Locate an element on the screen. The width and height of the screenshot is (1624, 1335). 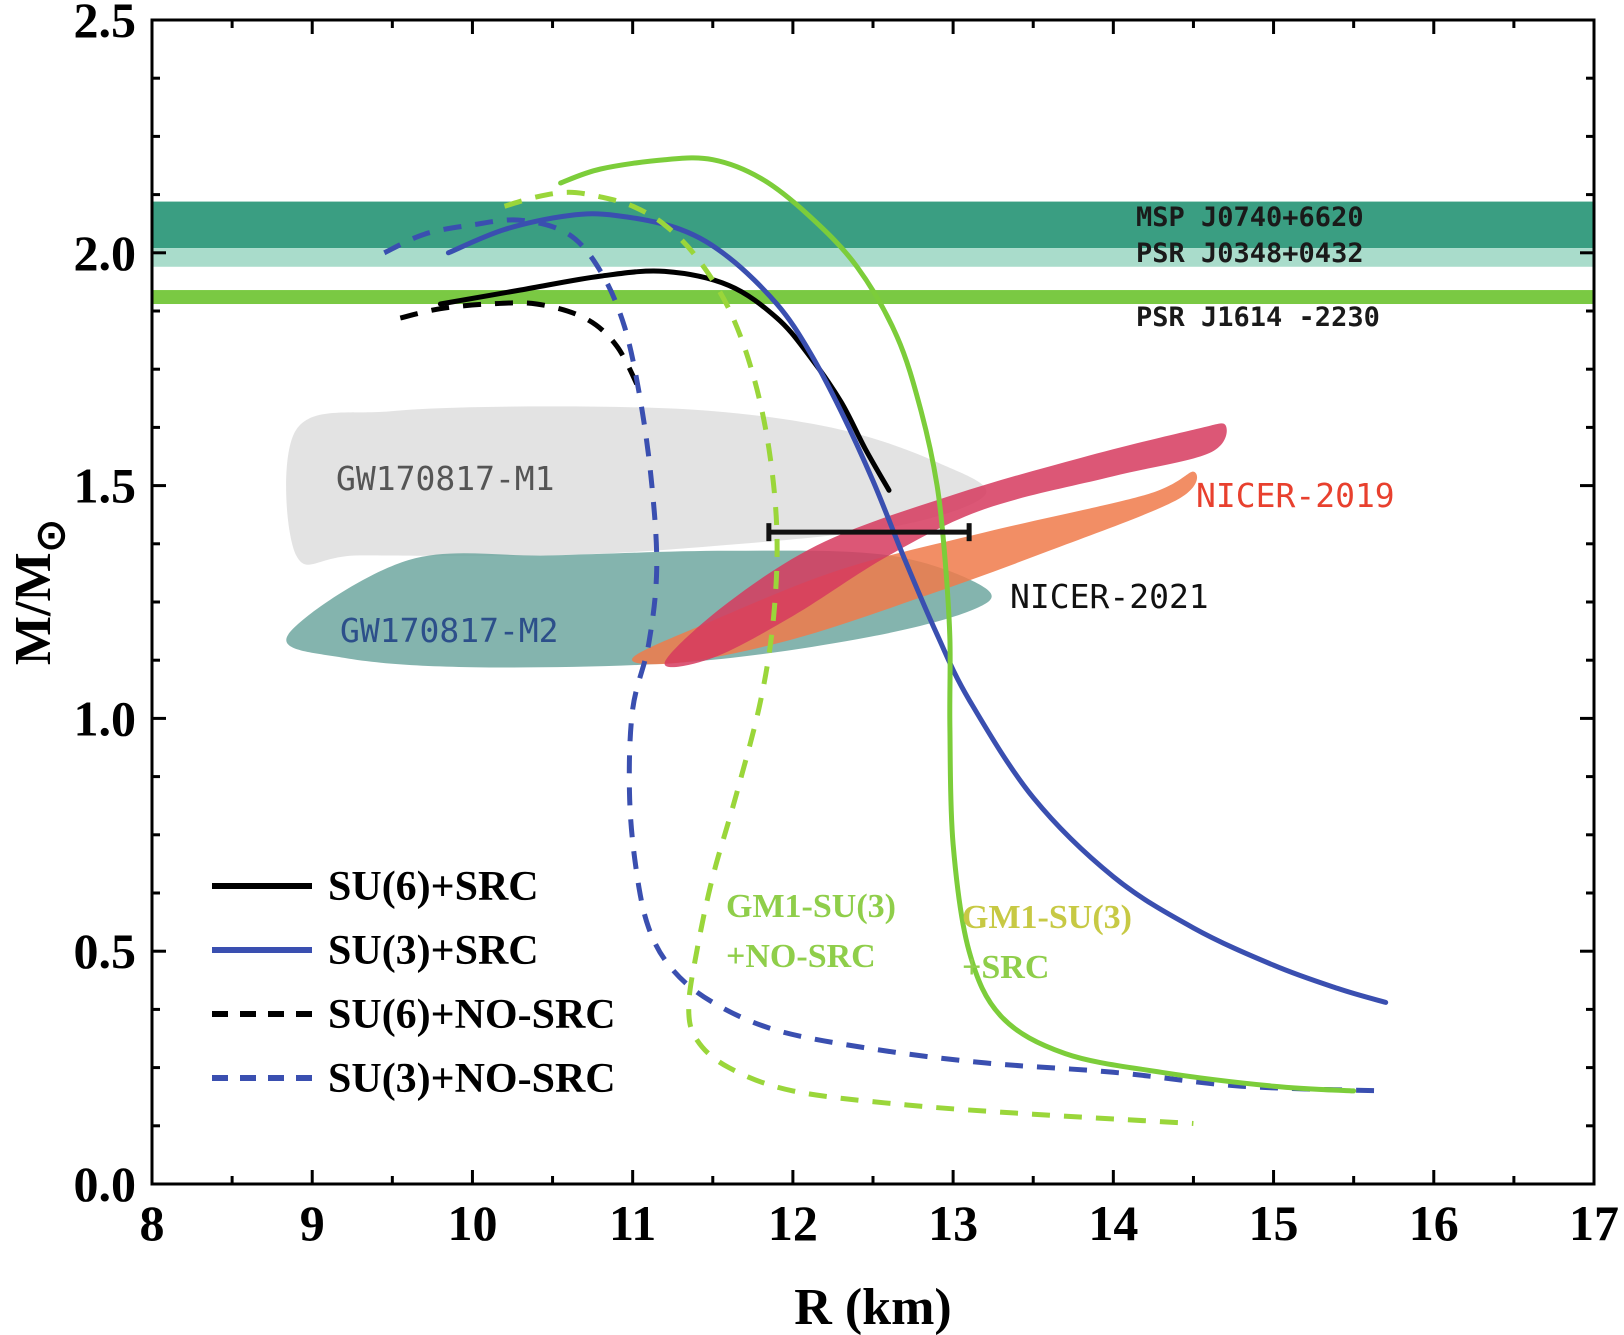
constraint-regions is located at coordinates (756, 537).